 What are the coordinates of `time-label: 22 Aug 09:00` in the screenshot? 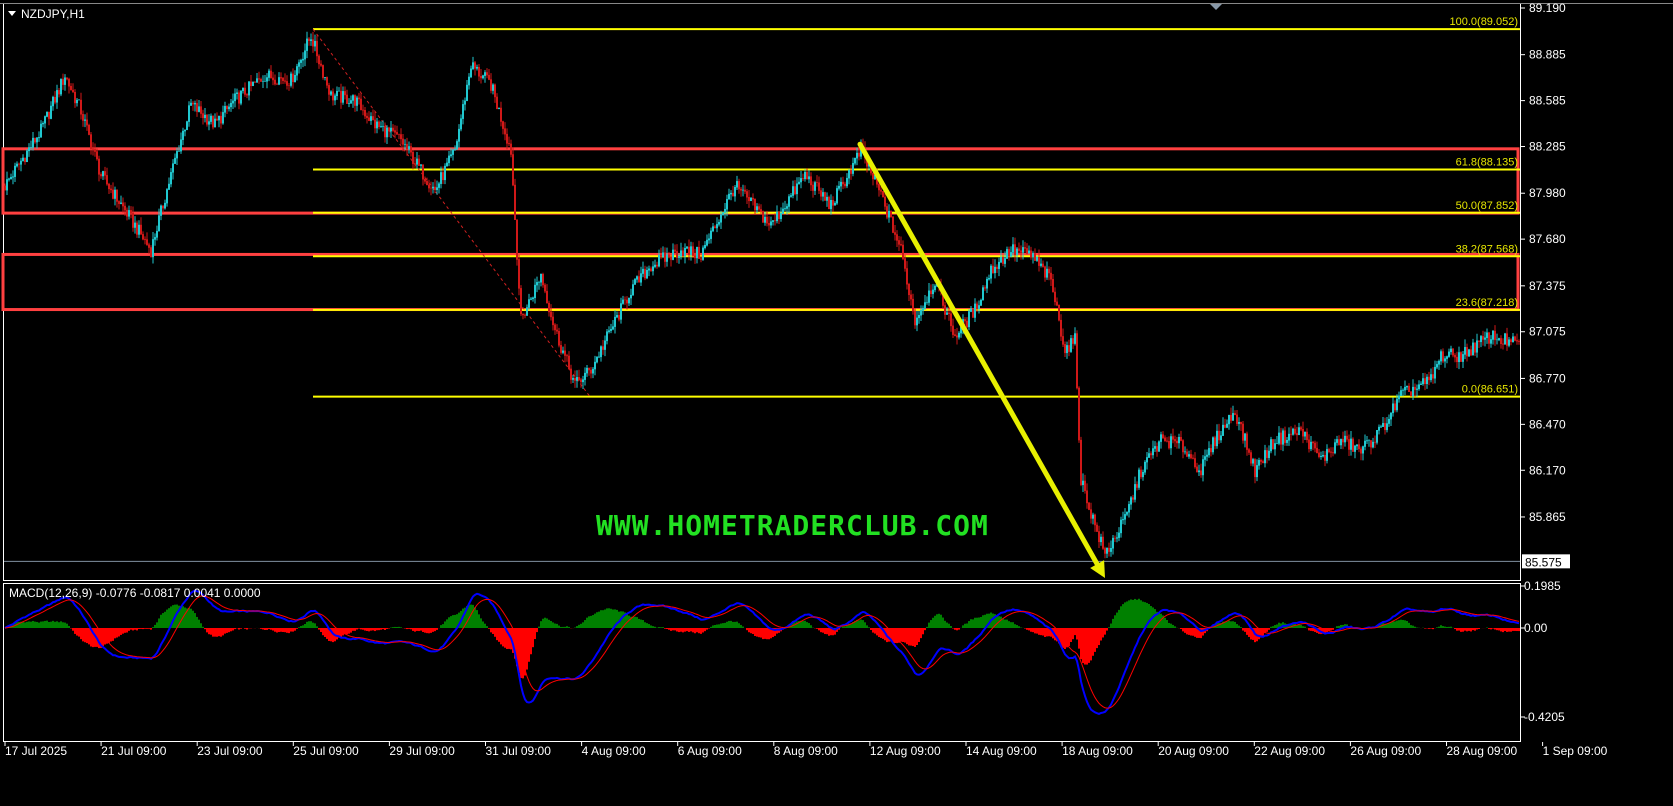 It's located at (1289, 751).